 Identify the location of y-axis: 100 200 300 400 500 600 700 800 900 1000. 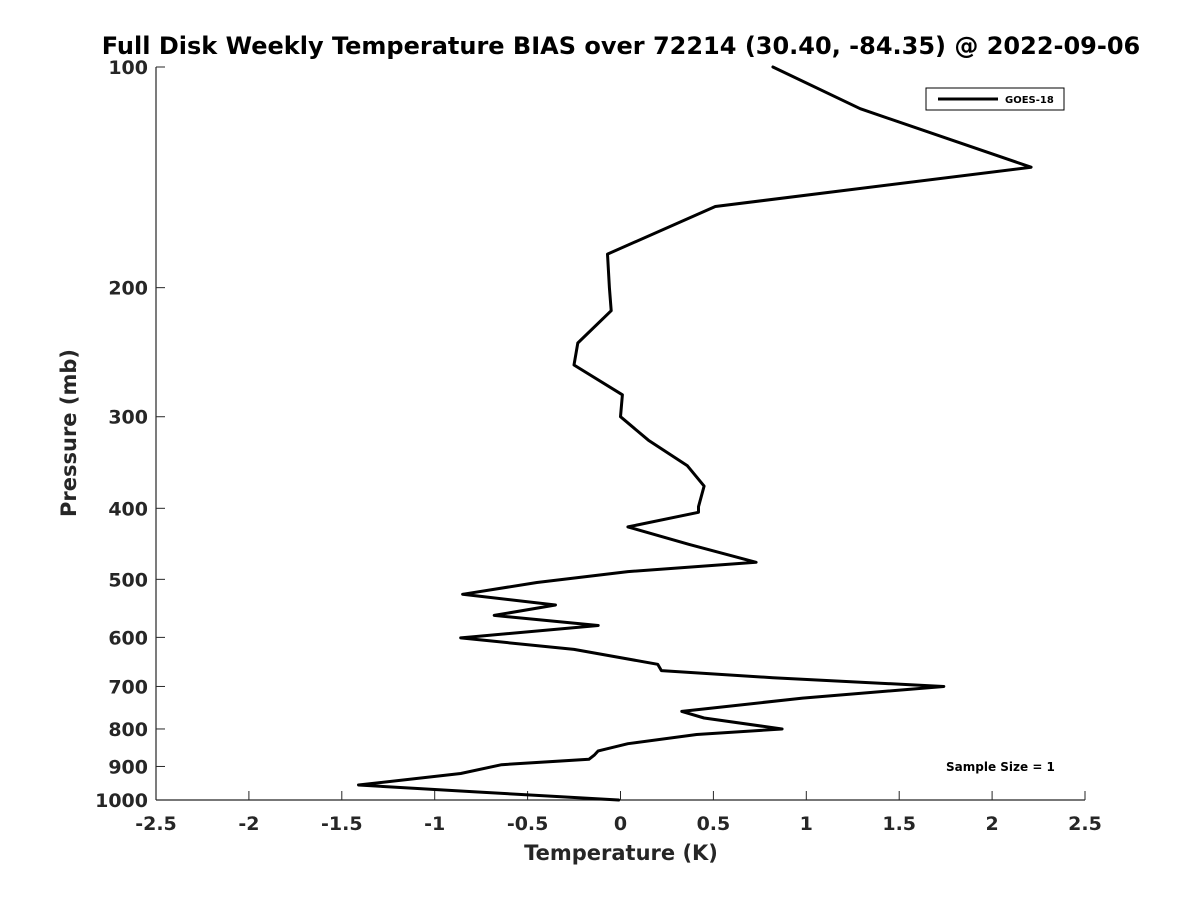
(130, 434).